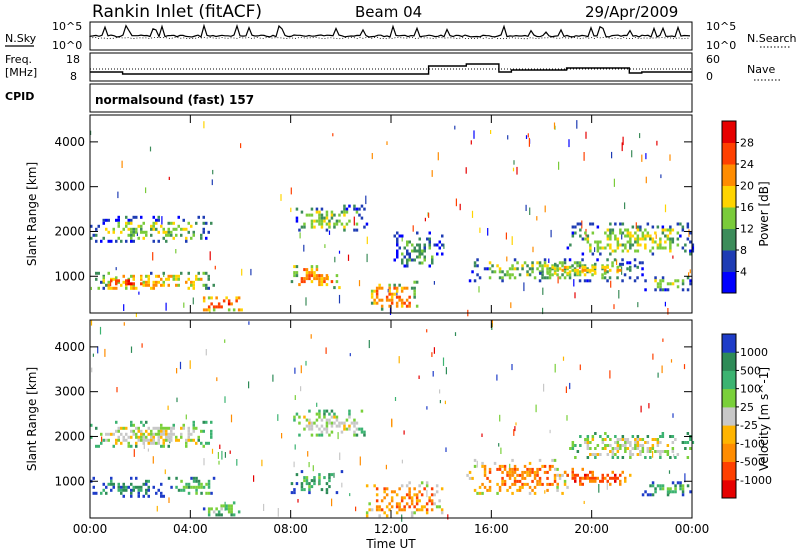 Image resolution: width=800 pixels, height=554 pixels. I want to click on power-colorbar-segment, so click(729, 261).